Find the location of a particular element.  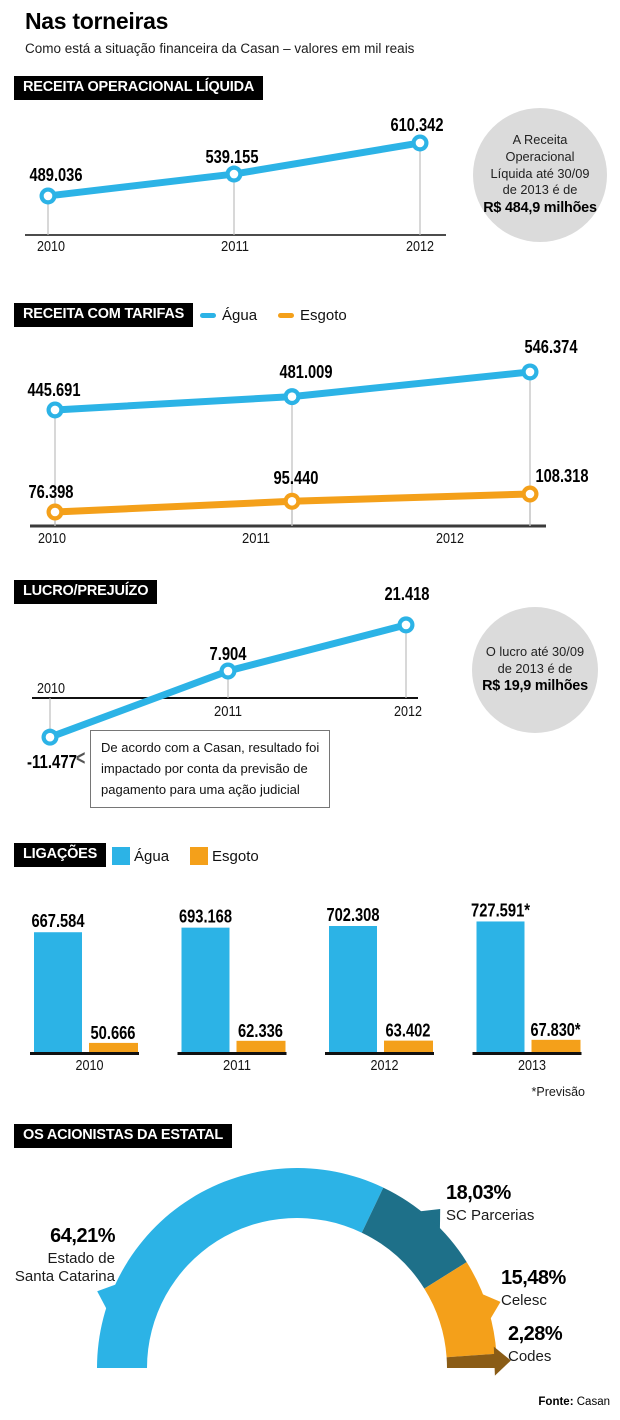

value-label: 727.591* is located at coordinates (500, 910).